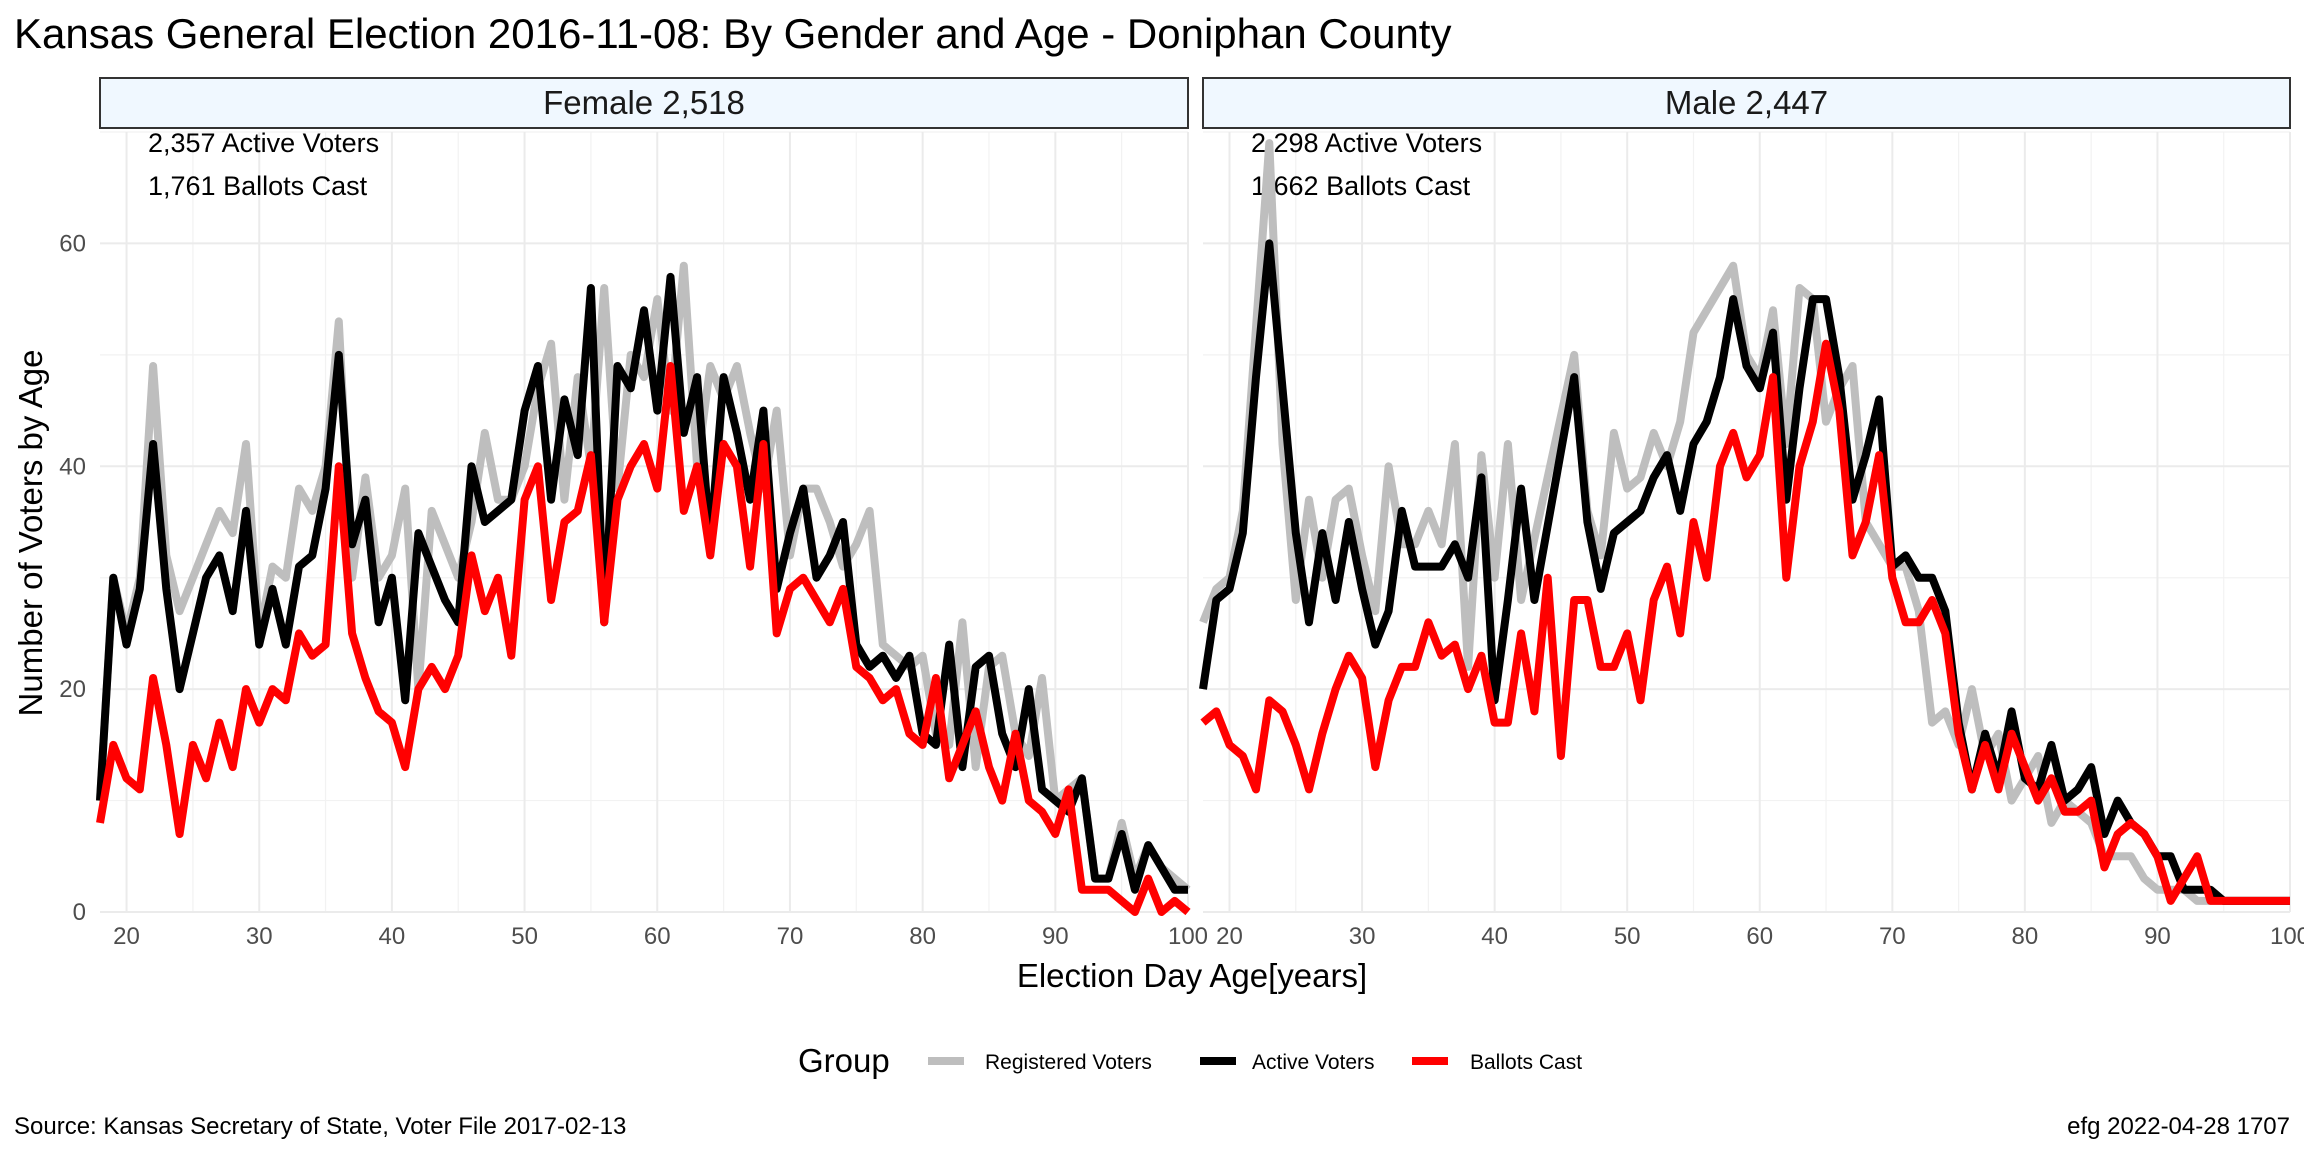  What do you see at coordinates (1526, 1062) in the screenshot?
I see `legend-label-ballots: Ballots Cast` at bounding box center [1526, 1062].